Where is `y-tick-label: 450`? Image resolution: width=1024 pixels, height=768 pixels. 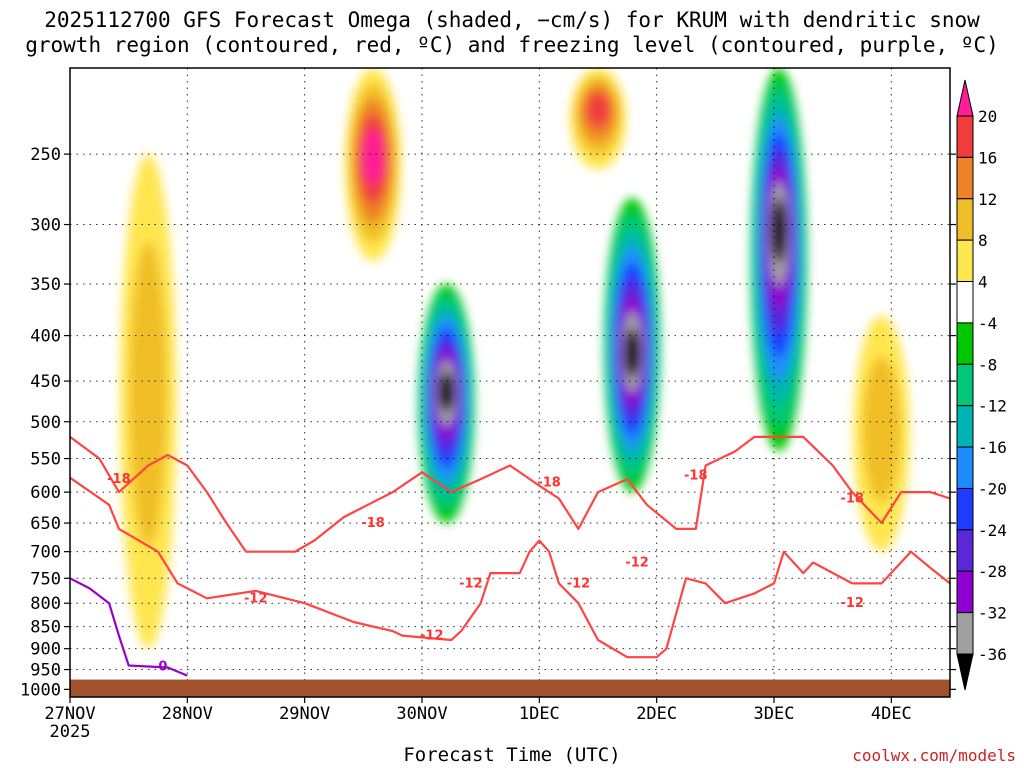 y-tick-label: 450 is located at coordinates (45, 382).